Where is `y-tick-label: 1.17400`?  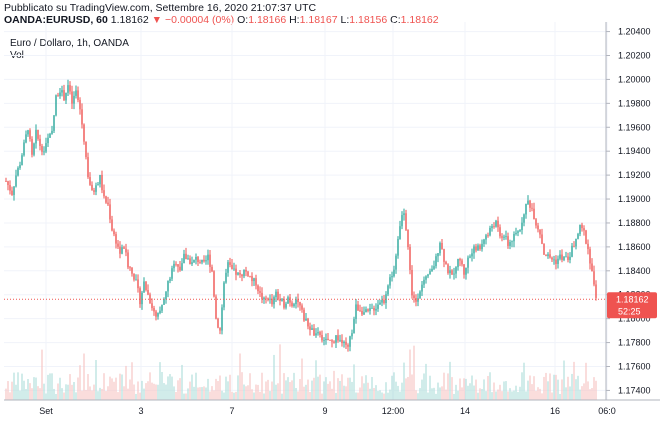 y-tick-label: 1.17400 is located at coordinates (634, 390).